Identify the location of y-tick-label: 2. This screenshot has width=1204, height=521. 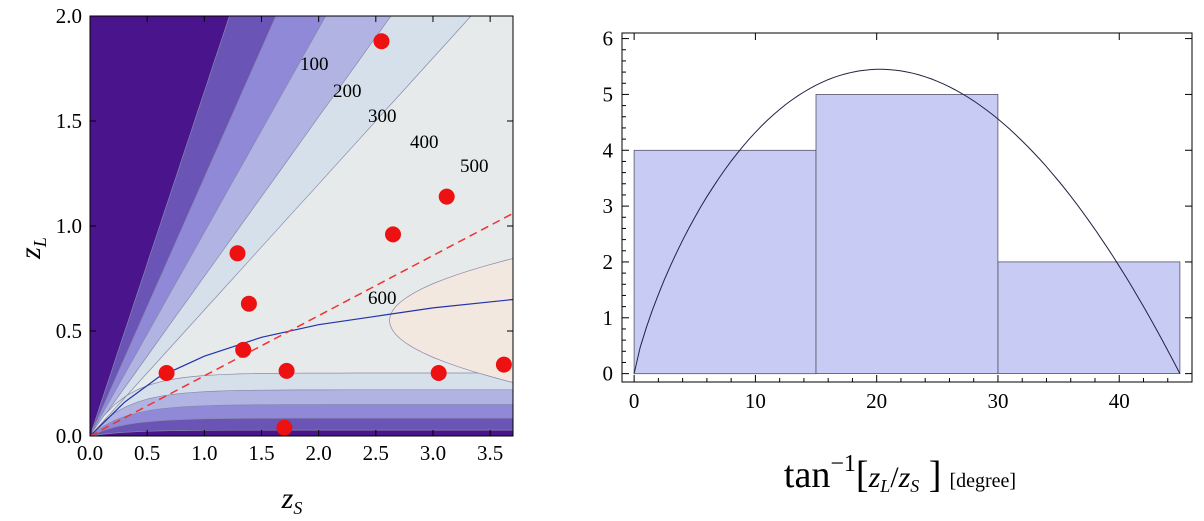
(608, 262).